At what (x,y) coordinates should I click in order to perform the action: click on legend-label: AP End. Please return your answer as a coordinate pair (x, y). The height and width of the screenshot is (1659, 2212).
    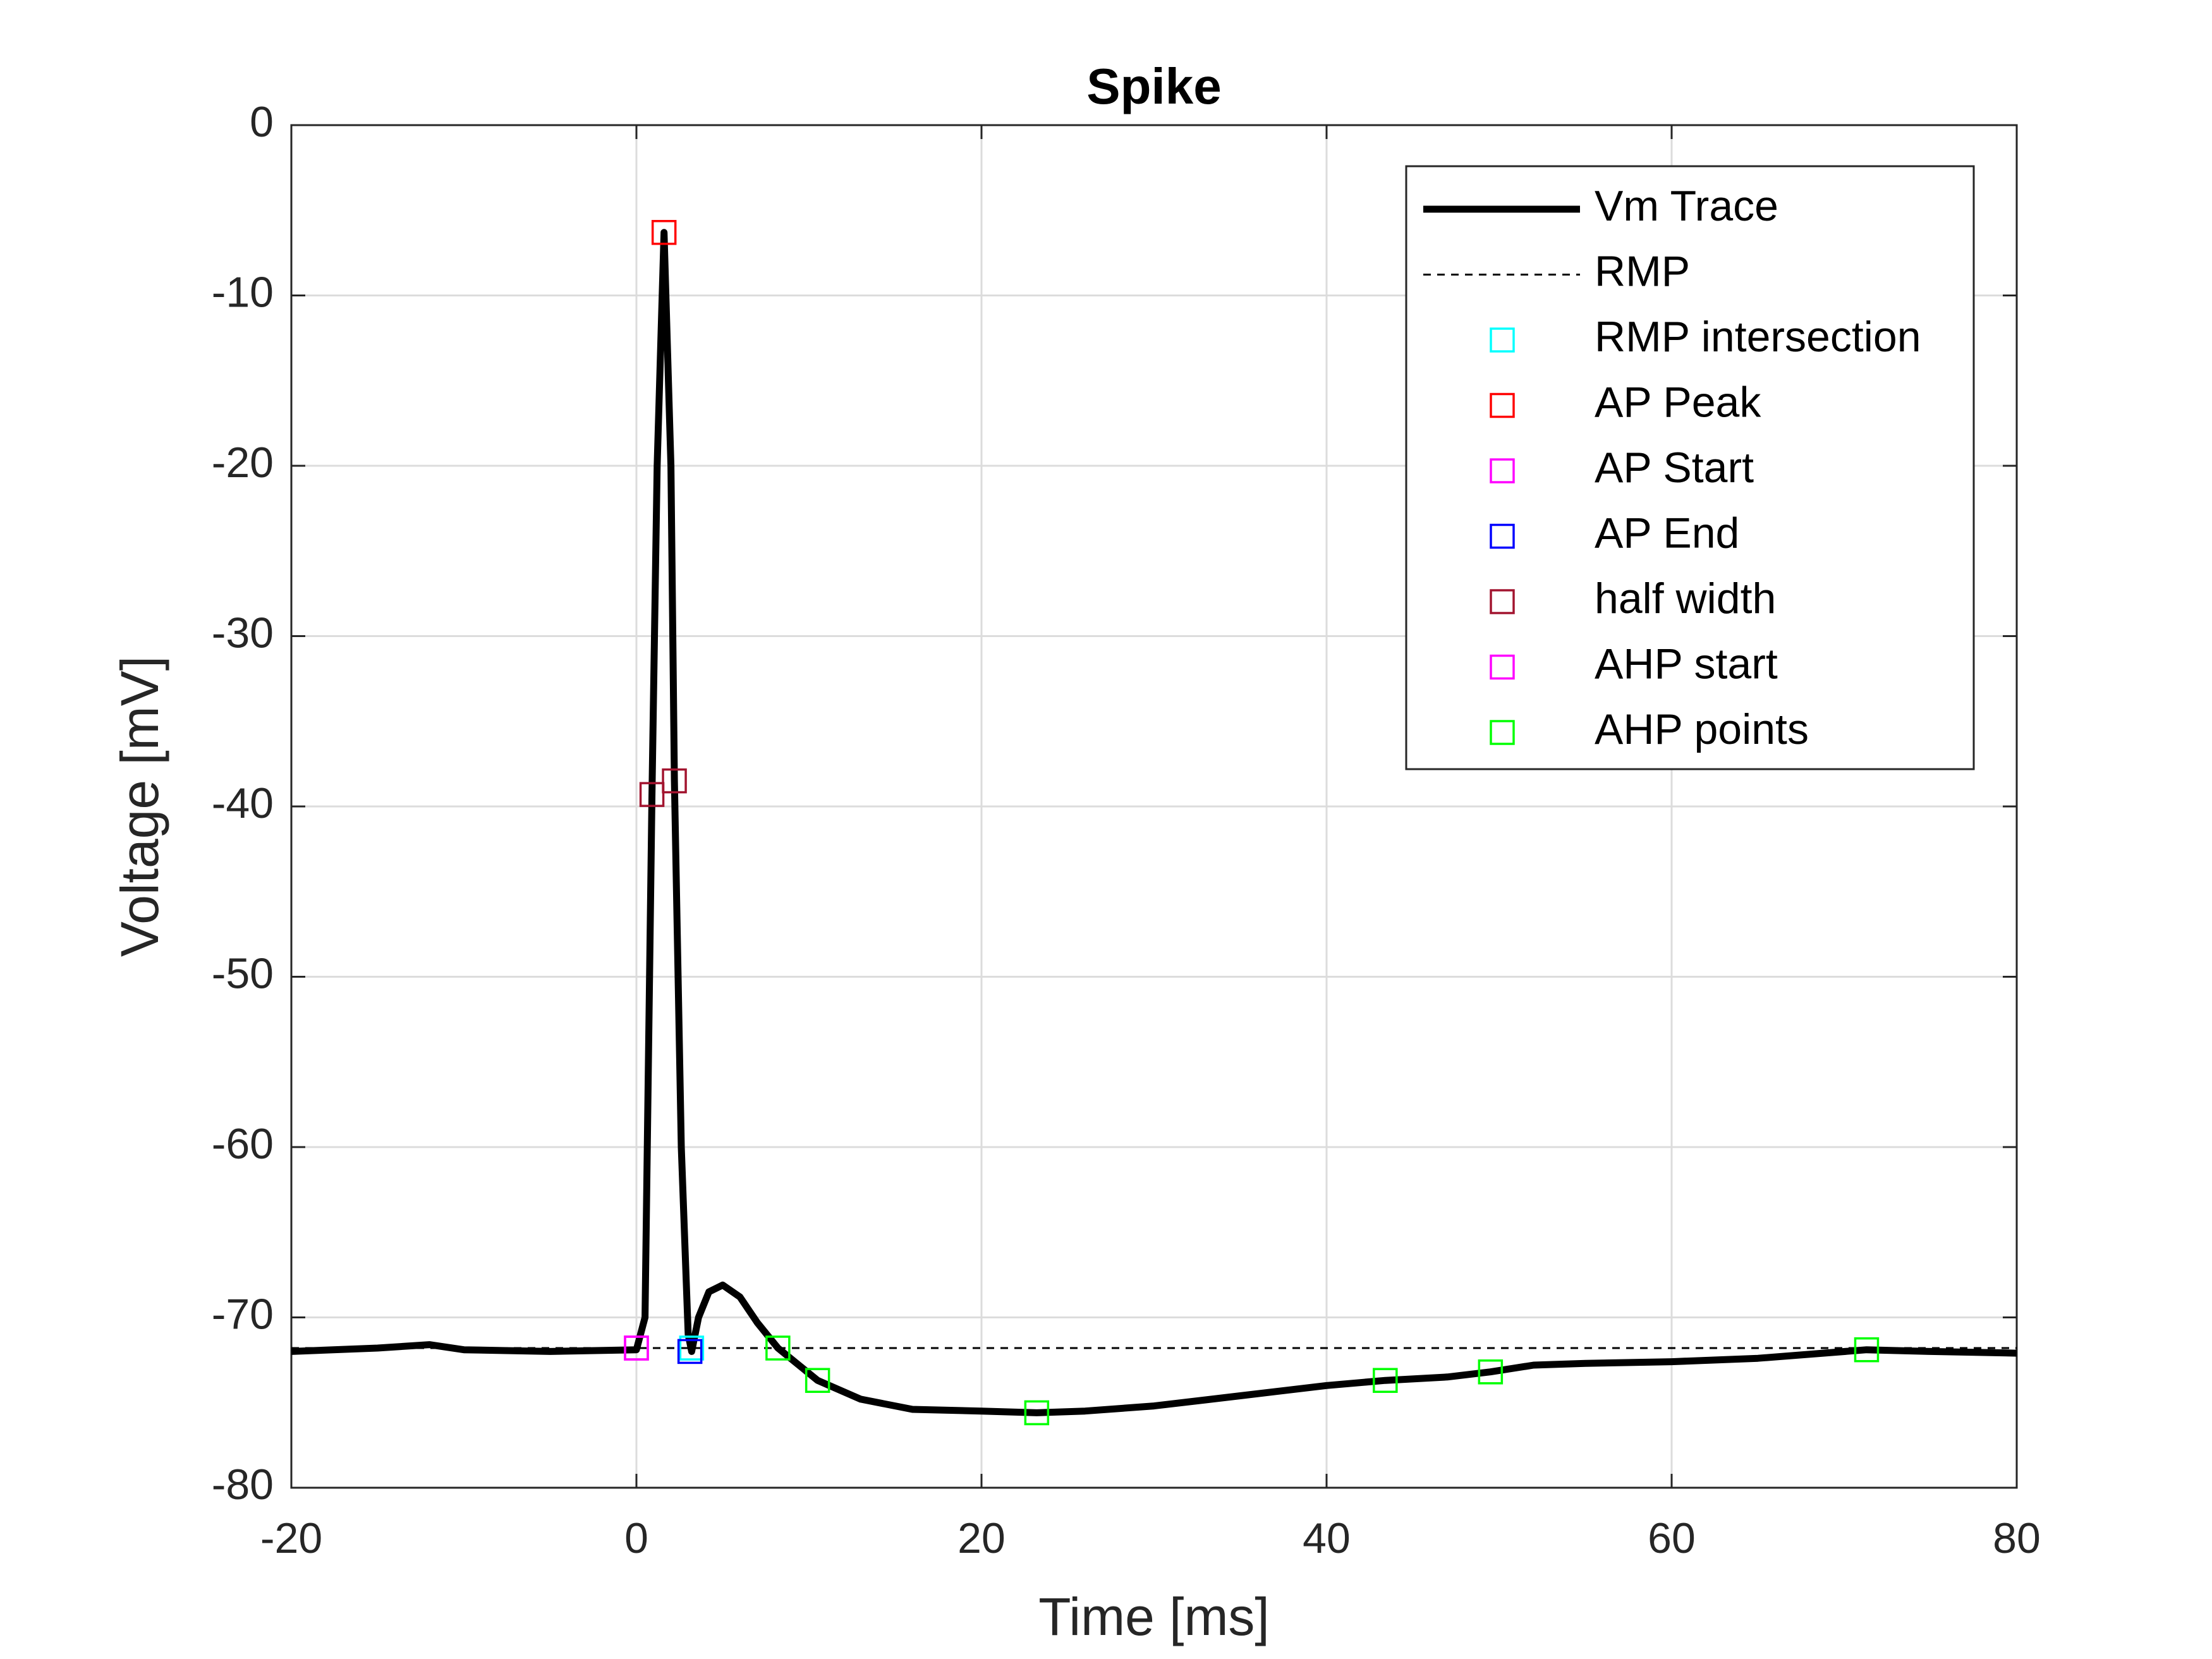
    Looking at the image, I should click on (1667, 533).